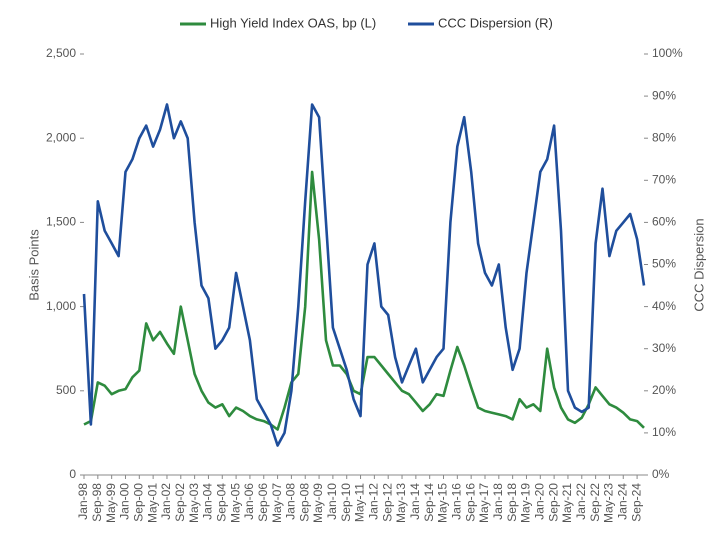 Image resolution: width=726 pixels, height=540 pixels. What do you see at coordinates (664, 348) in the screenshot?
I see `y2-tick-label: 30%` at bounding box center [664, 348].